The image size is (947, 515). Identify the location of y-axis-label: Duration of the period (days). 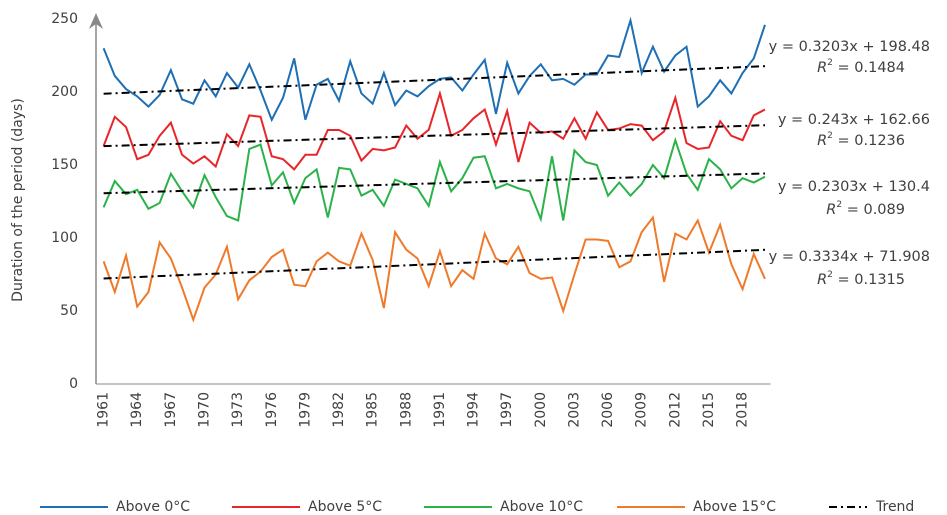
(18, 200).